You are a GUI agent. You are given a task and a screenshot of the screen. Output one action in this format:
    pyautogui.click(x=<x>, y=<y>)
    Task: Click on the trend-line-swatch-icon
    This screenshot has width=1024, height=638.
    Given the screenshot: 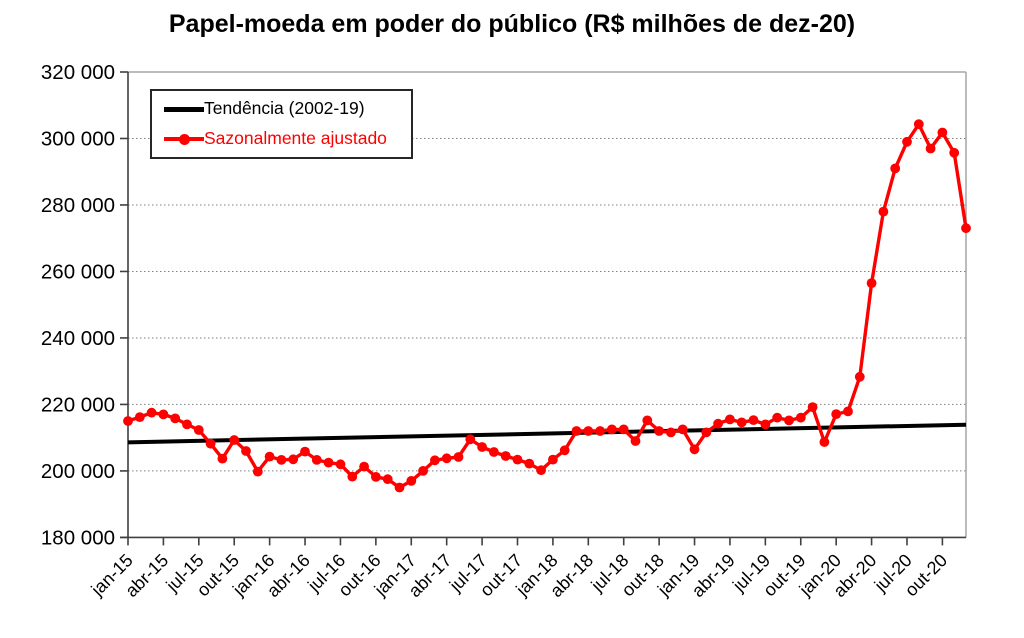 What is the action you would take?
    pyautogui.click(x=184, y=109)
    